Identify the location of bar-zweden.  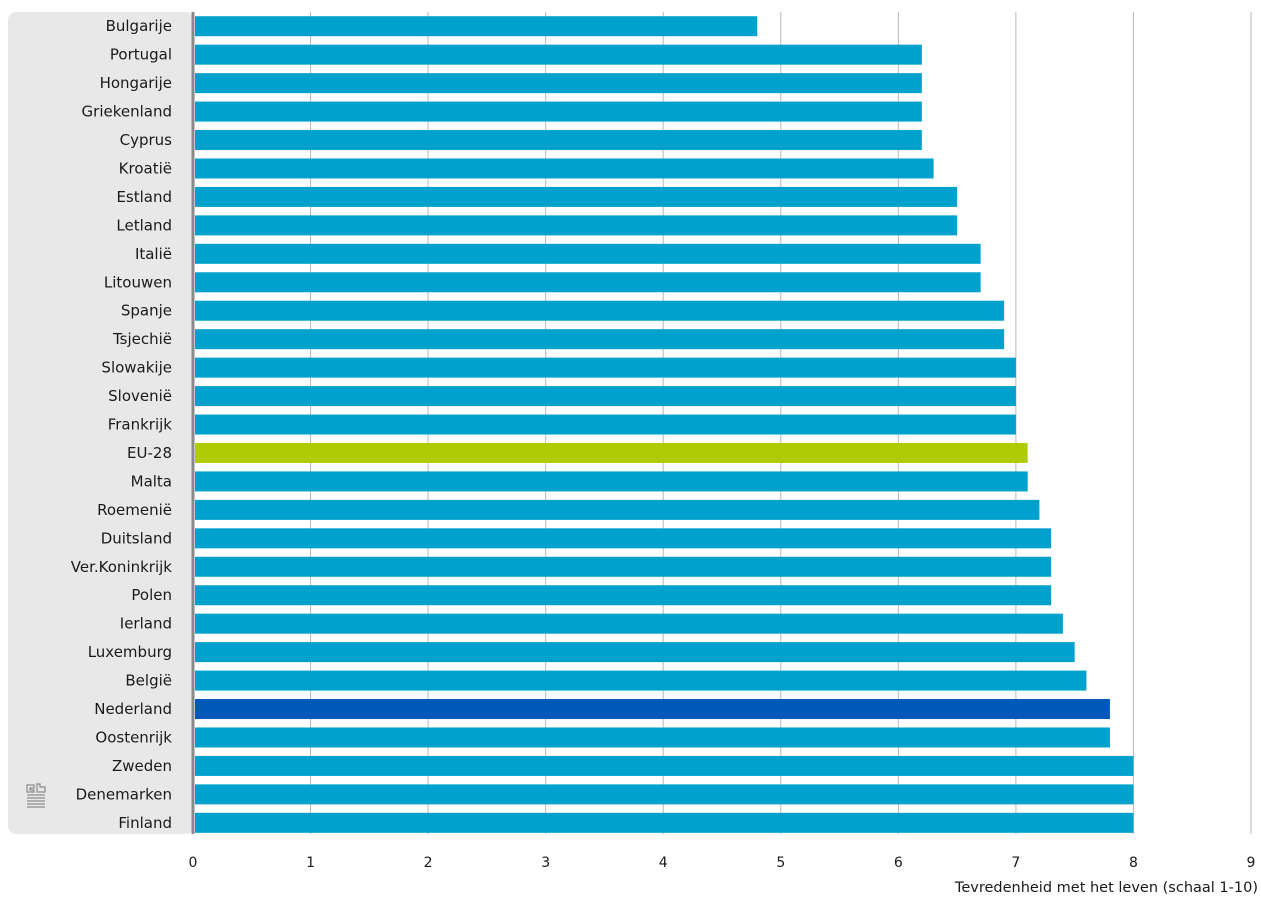
(664, 765).